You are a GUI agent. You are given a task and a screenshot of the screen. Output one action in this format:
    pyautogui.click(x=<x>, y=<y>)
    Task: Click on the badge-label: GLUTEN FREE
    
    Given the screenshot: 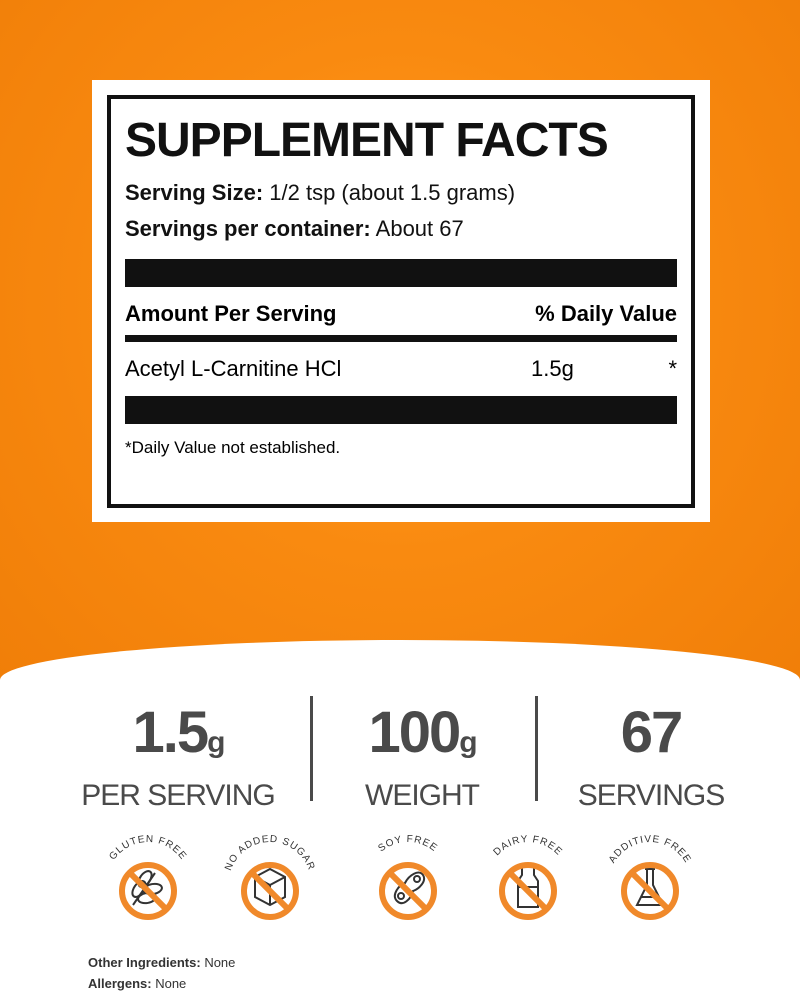 What is the action you would take?
    pyautogui.click(x=147, y=848)
    